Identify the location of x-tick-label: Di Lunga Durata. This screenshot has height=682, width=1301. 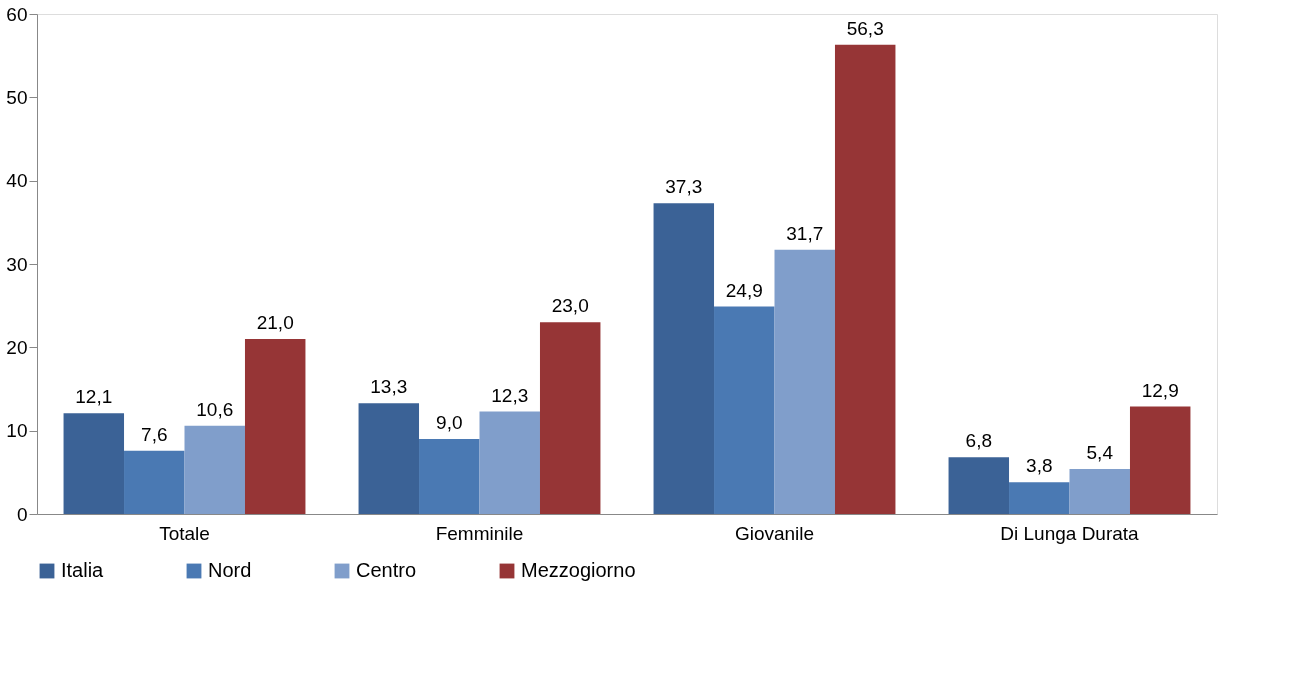
(1070, 533).